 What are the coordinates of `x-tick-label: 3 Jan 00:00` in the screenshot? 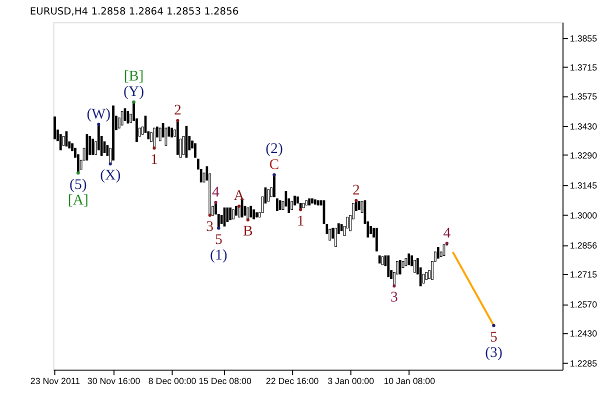 It's located at (351, 381).